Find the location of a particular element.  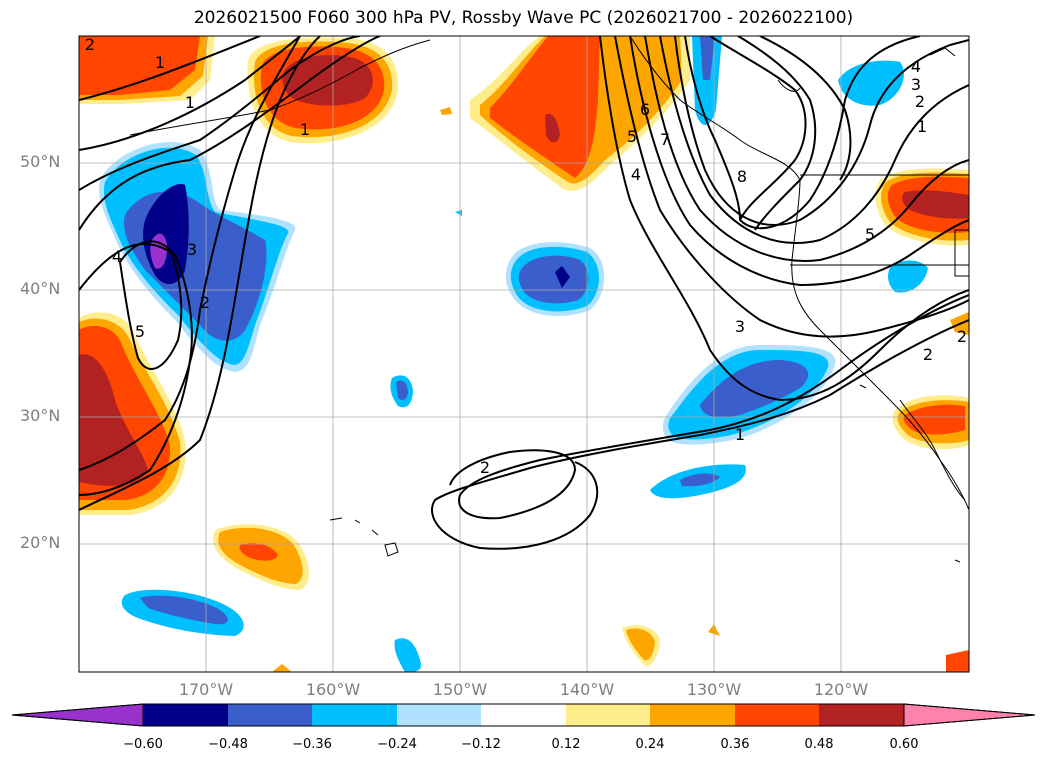

colorbar-min-extend is located at coordinates (77, 715).